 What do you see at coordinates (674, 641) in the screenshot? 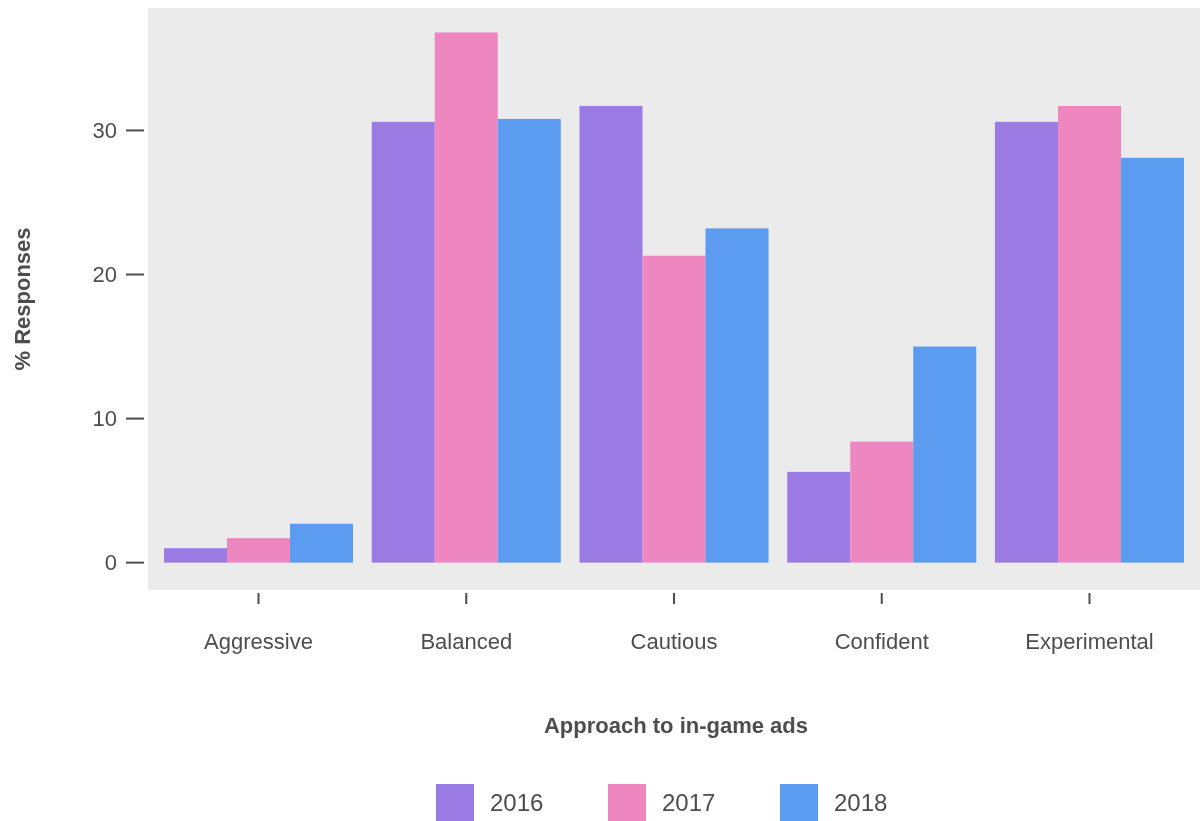
I see `x-tick-label: Cautious` at bounding box center [674, 641].